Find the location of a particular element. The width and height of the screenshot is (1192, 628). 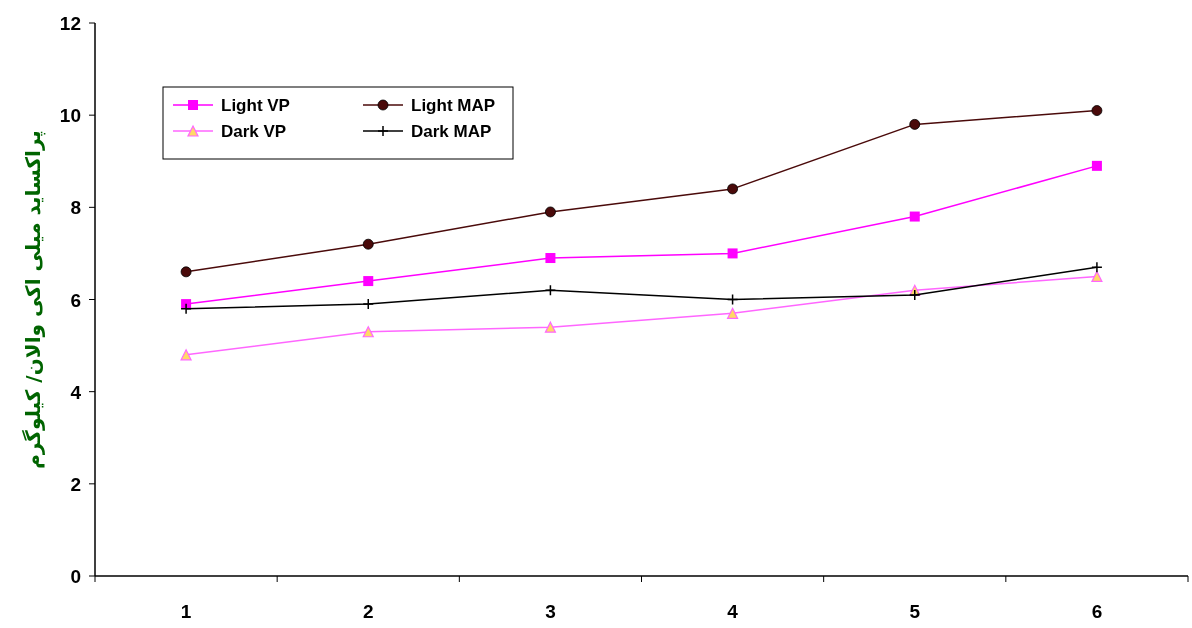

y-tick-label: 12 is located at coordinates (70, 23).